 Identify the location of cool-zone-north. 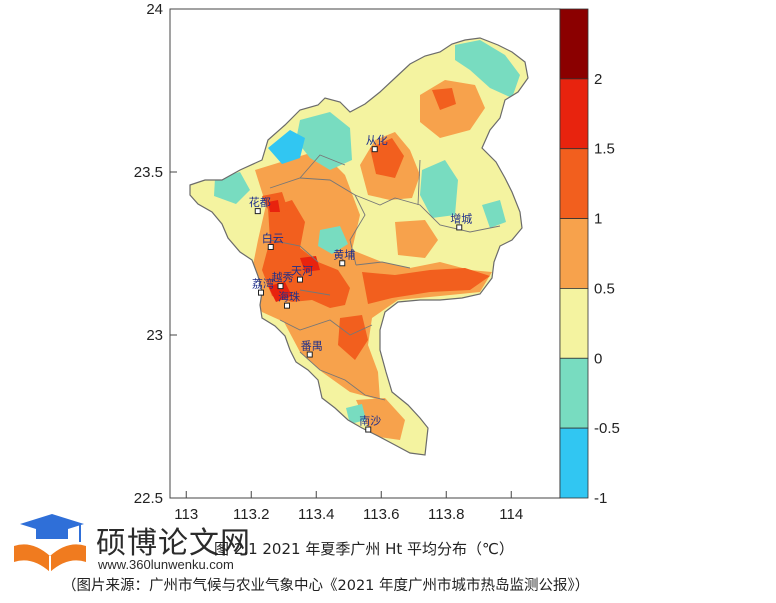
(324, 141).